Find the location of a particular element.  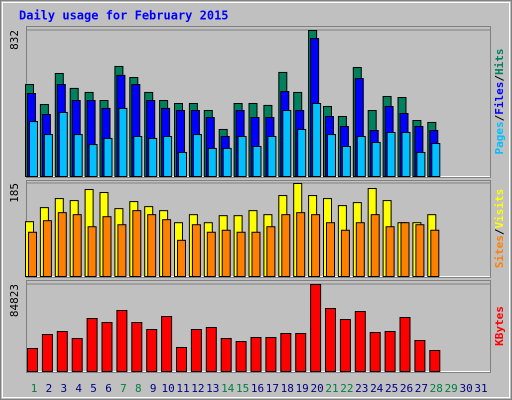

x-tick-label: 7 is located at coordinates (123, 388).